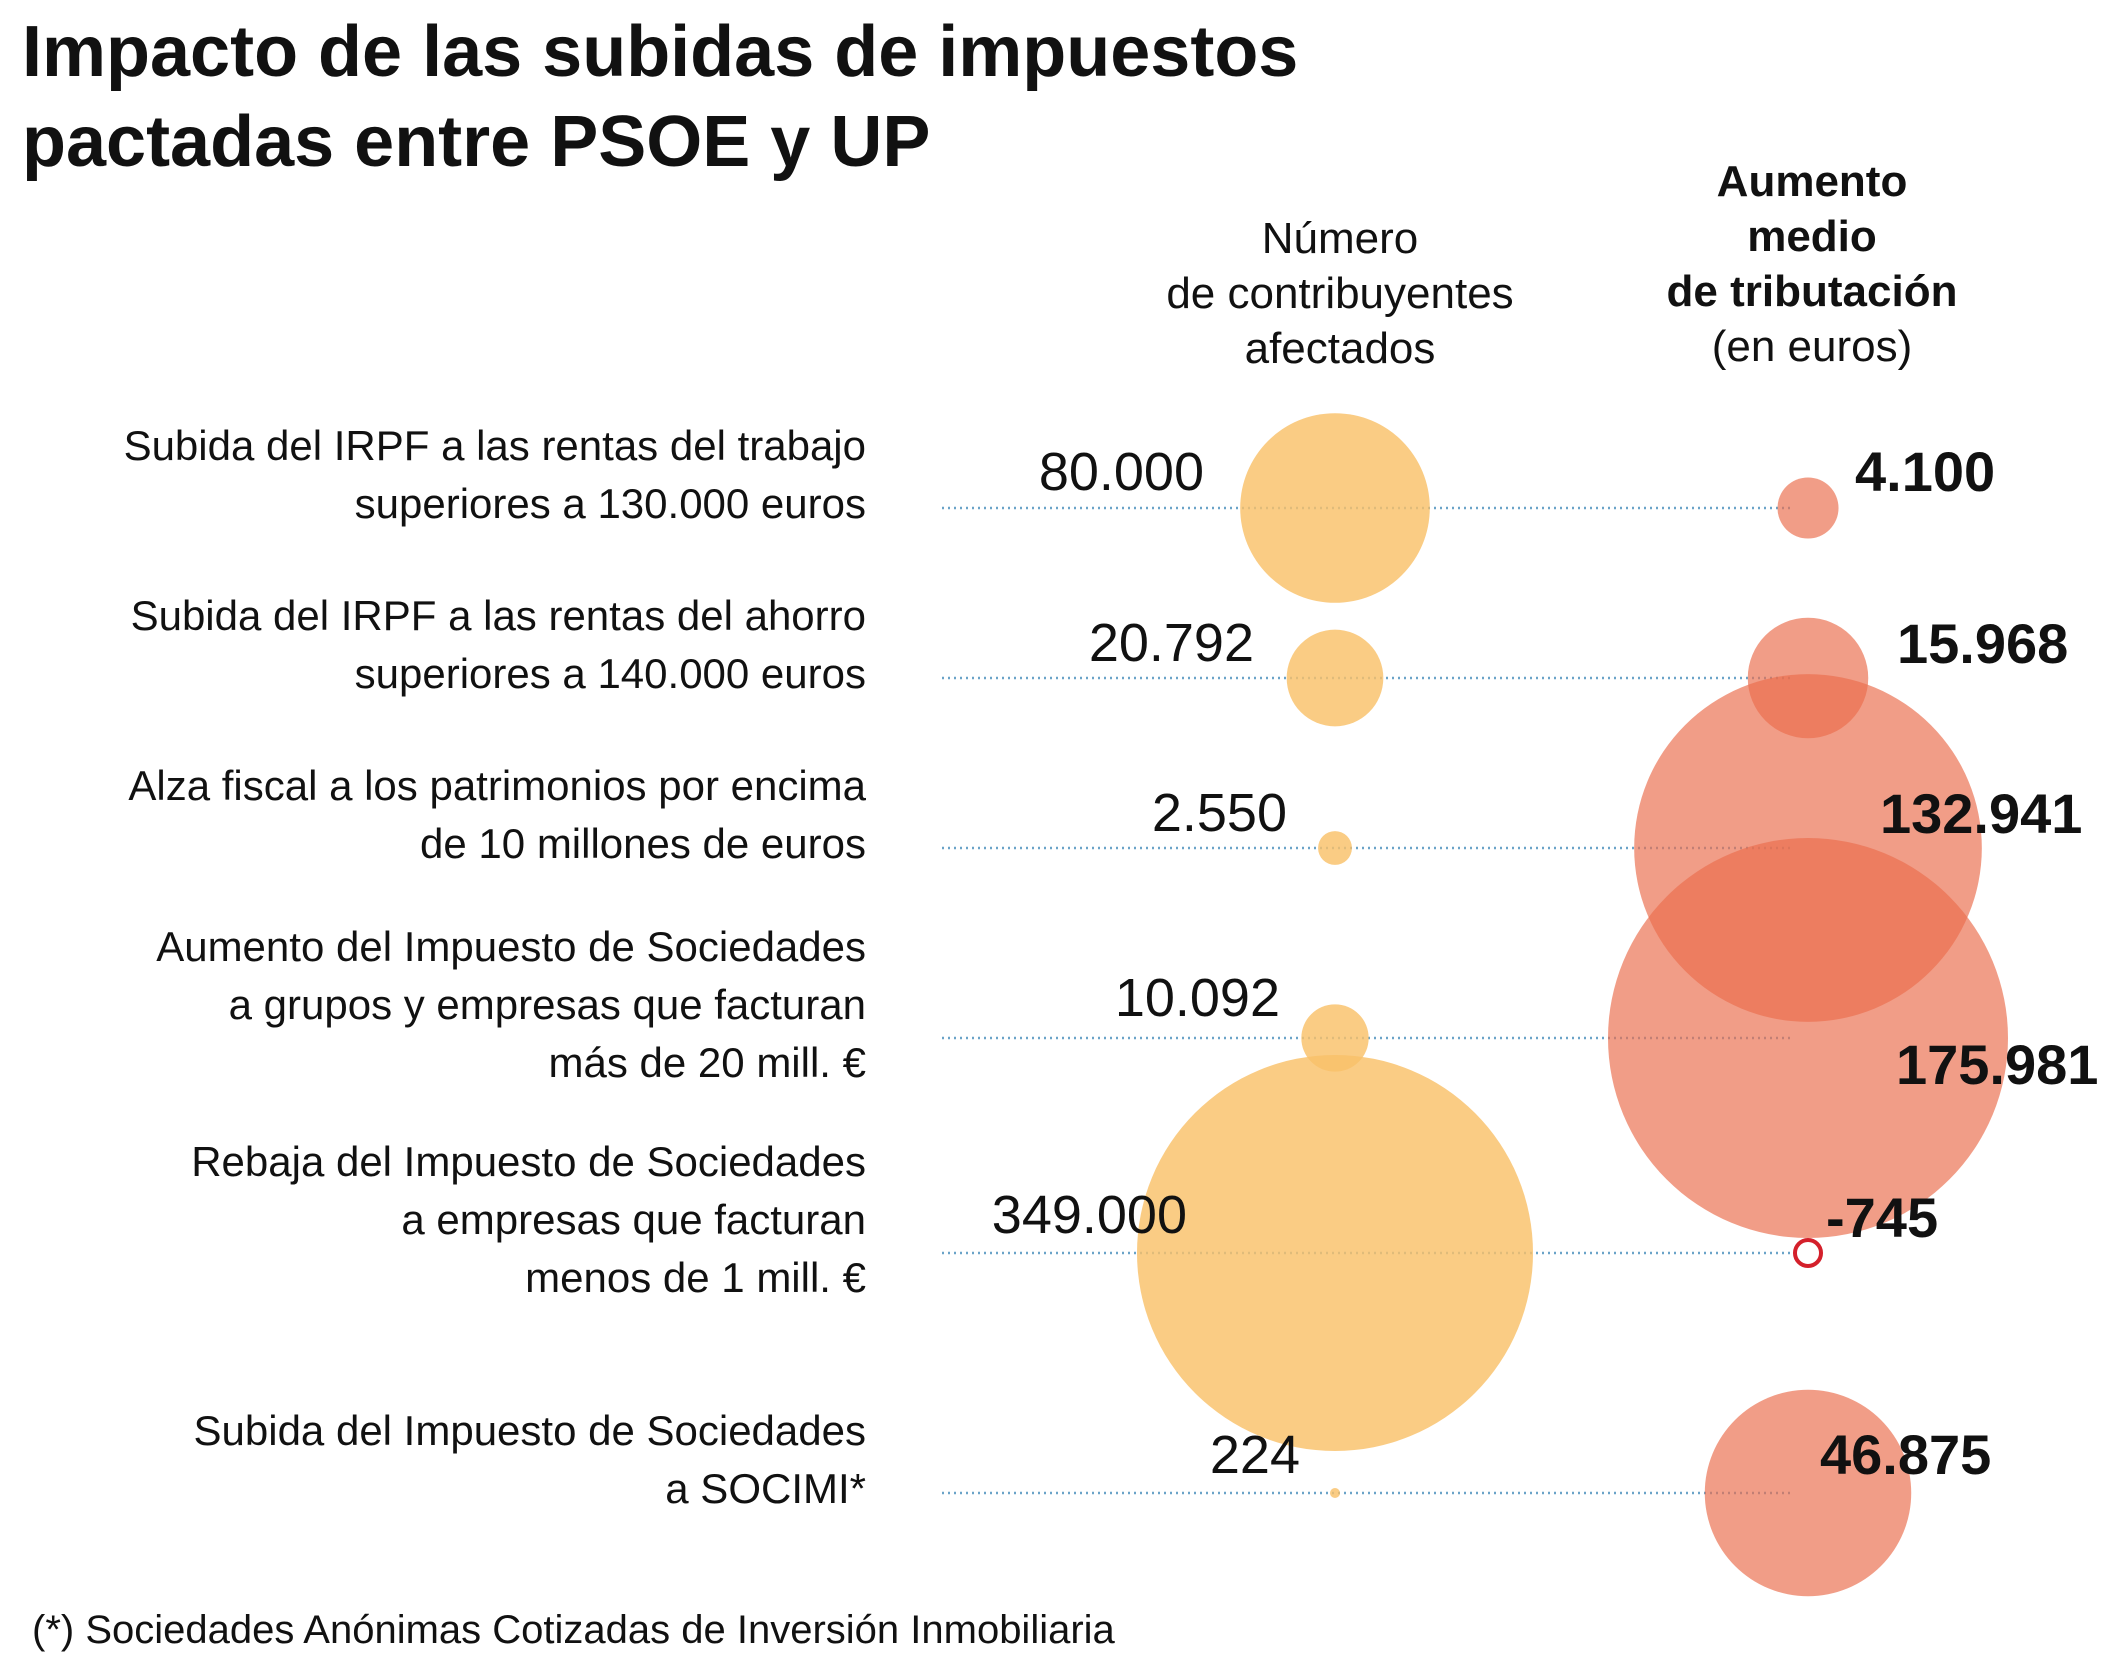  Describe the element at coordinates (695, 1277) in the screenshot. I see `row-label: menos de 1 mill. €` at that location.